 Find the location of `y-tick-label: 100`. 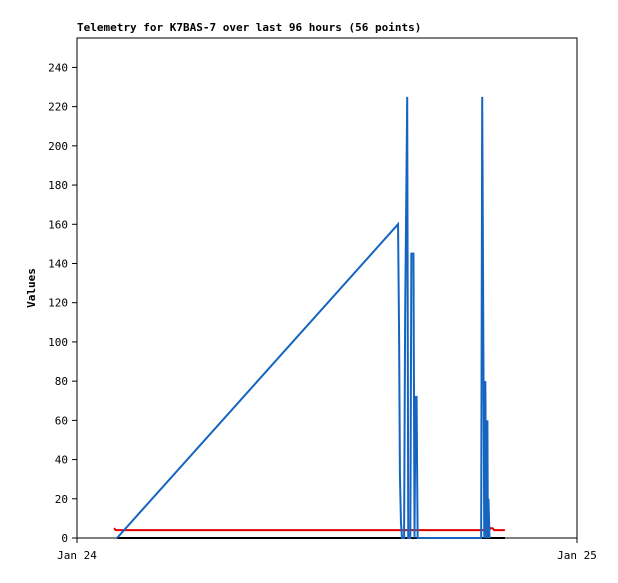

y-tick-label: 100 is located at coordinates (58, 342).